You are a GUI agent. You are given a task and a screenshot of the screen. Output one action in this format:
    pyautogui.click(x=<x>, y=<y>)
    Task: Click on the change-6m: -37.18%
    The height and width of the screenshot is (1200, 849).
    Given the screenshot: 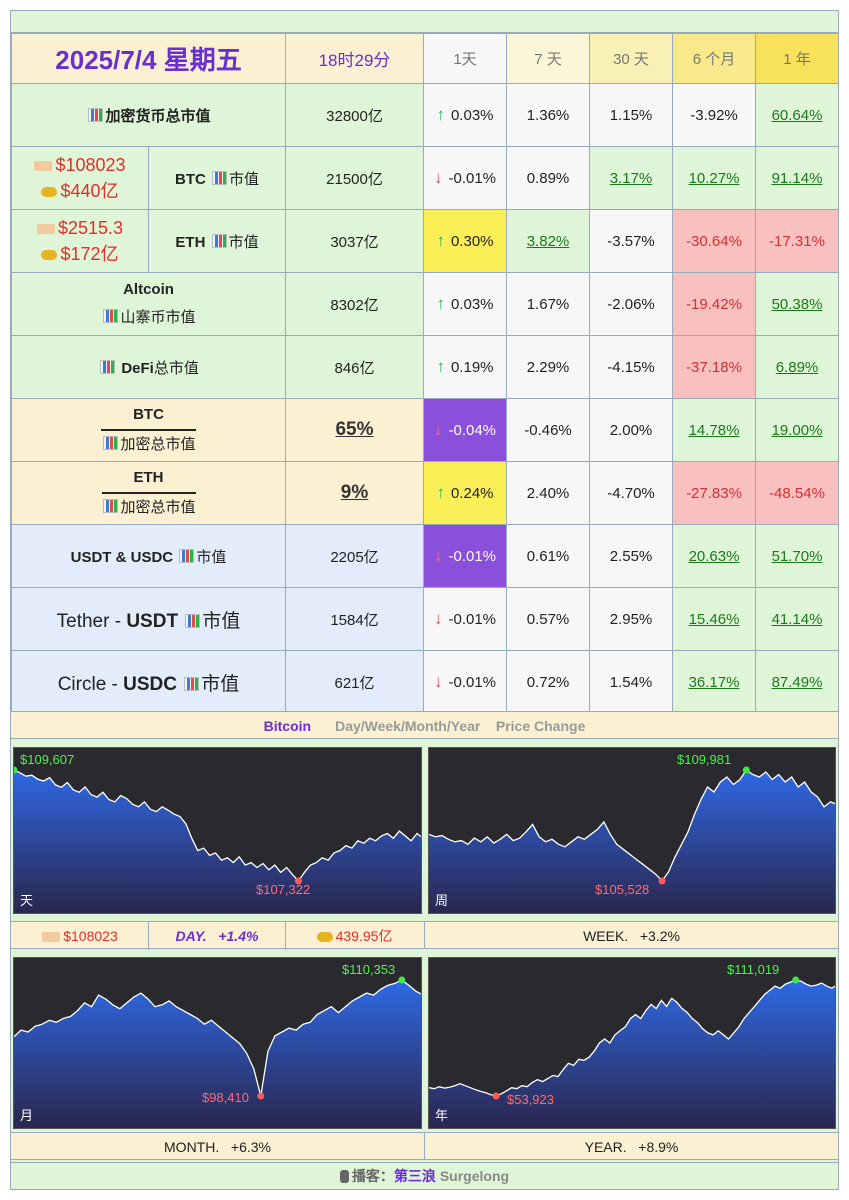 What is the action you would take?
    pyautogui.click(x=714, y=367)
    